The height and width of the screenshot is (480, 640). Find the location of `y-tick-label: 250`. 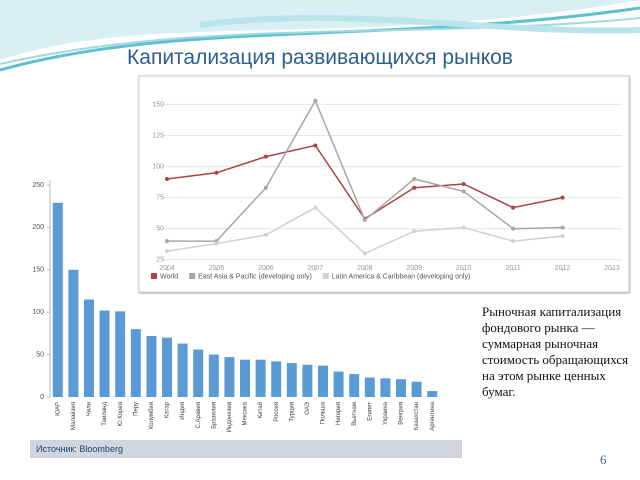

y-tick-label: 250 is located at coordinates (38, 185).